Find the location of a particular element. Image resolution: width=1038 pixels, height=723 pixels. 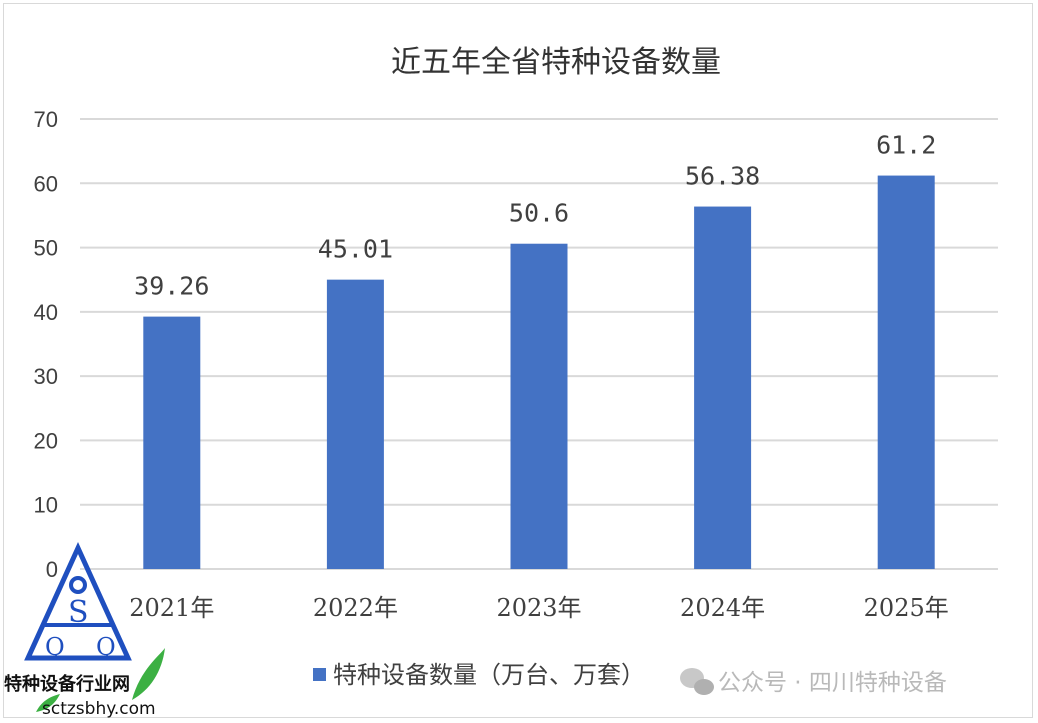

y-tick-label: 0 is located at coordinates (52, 569).